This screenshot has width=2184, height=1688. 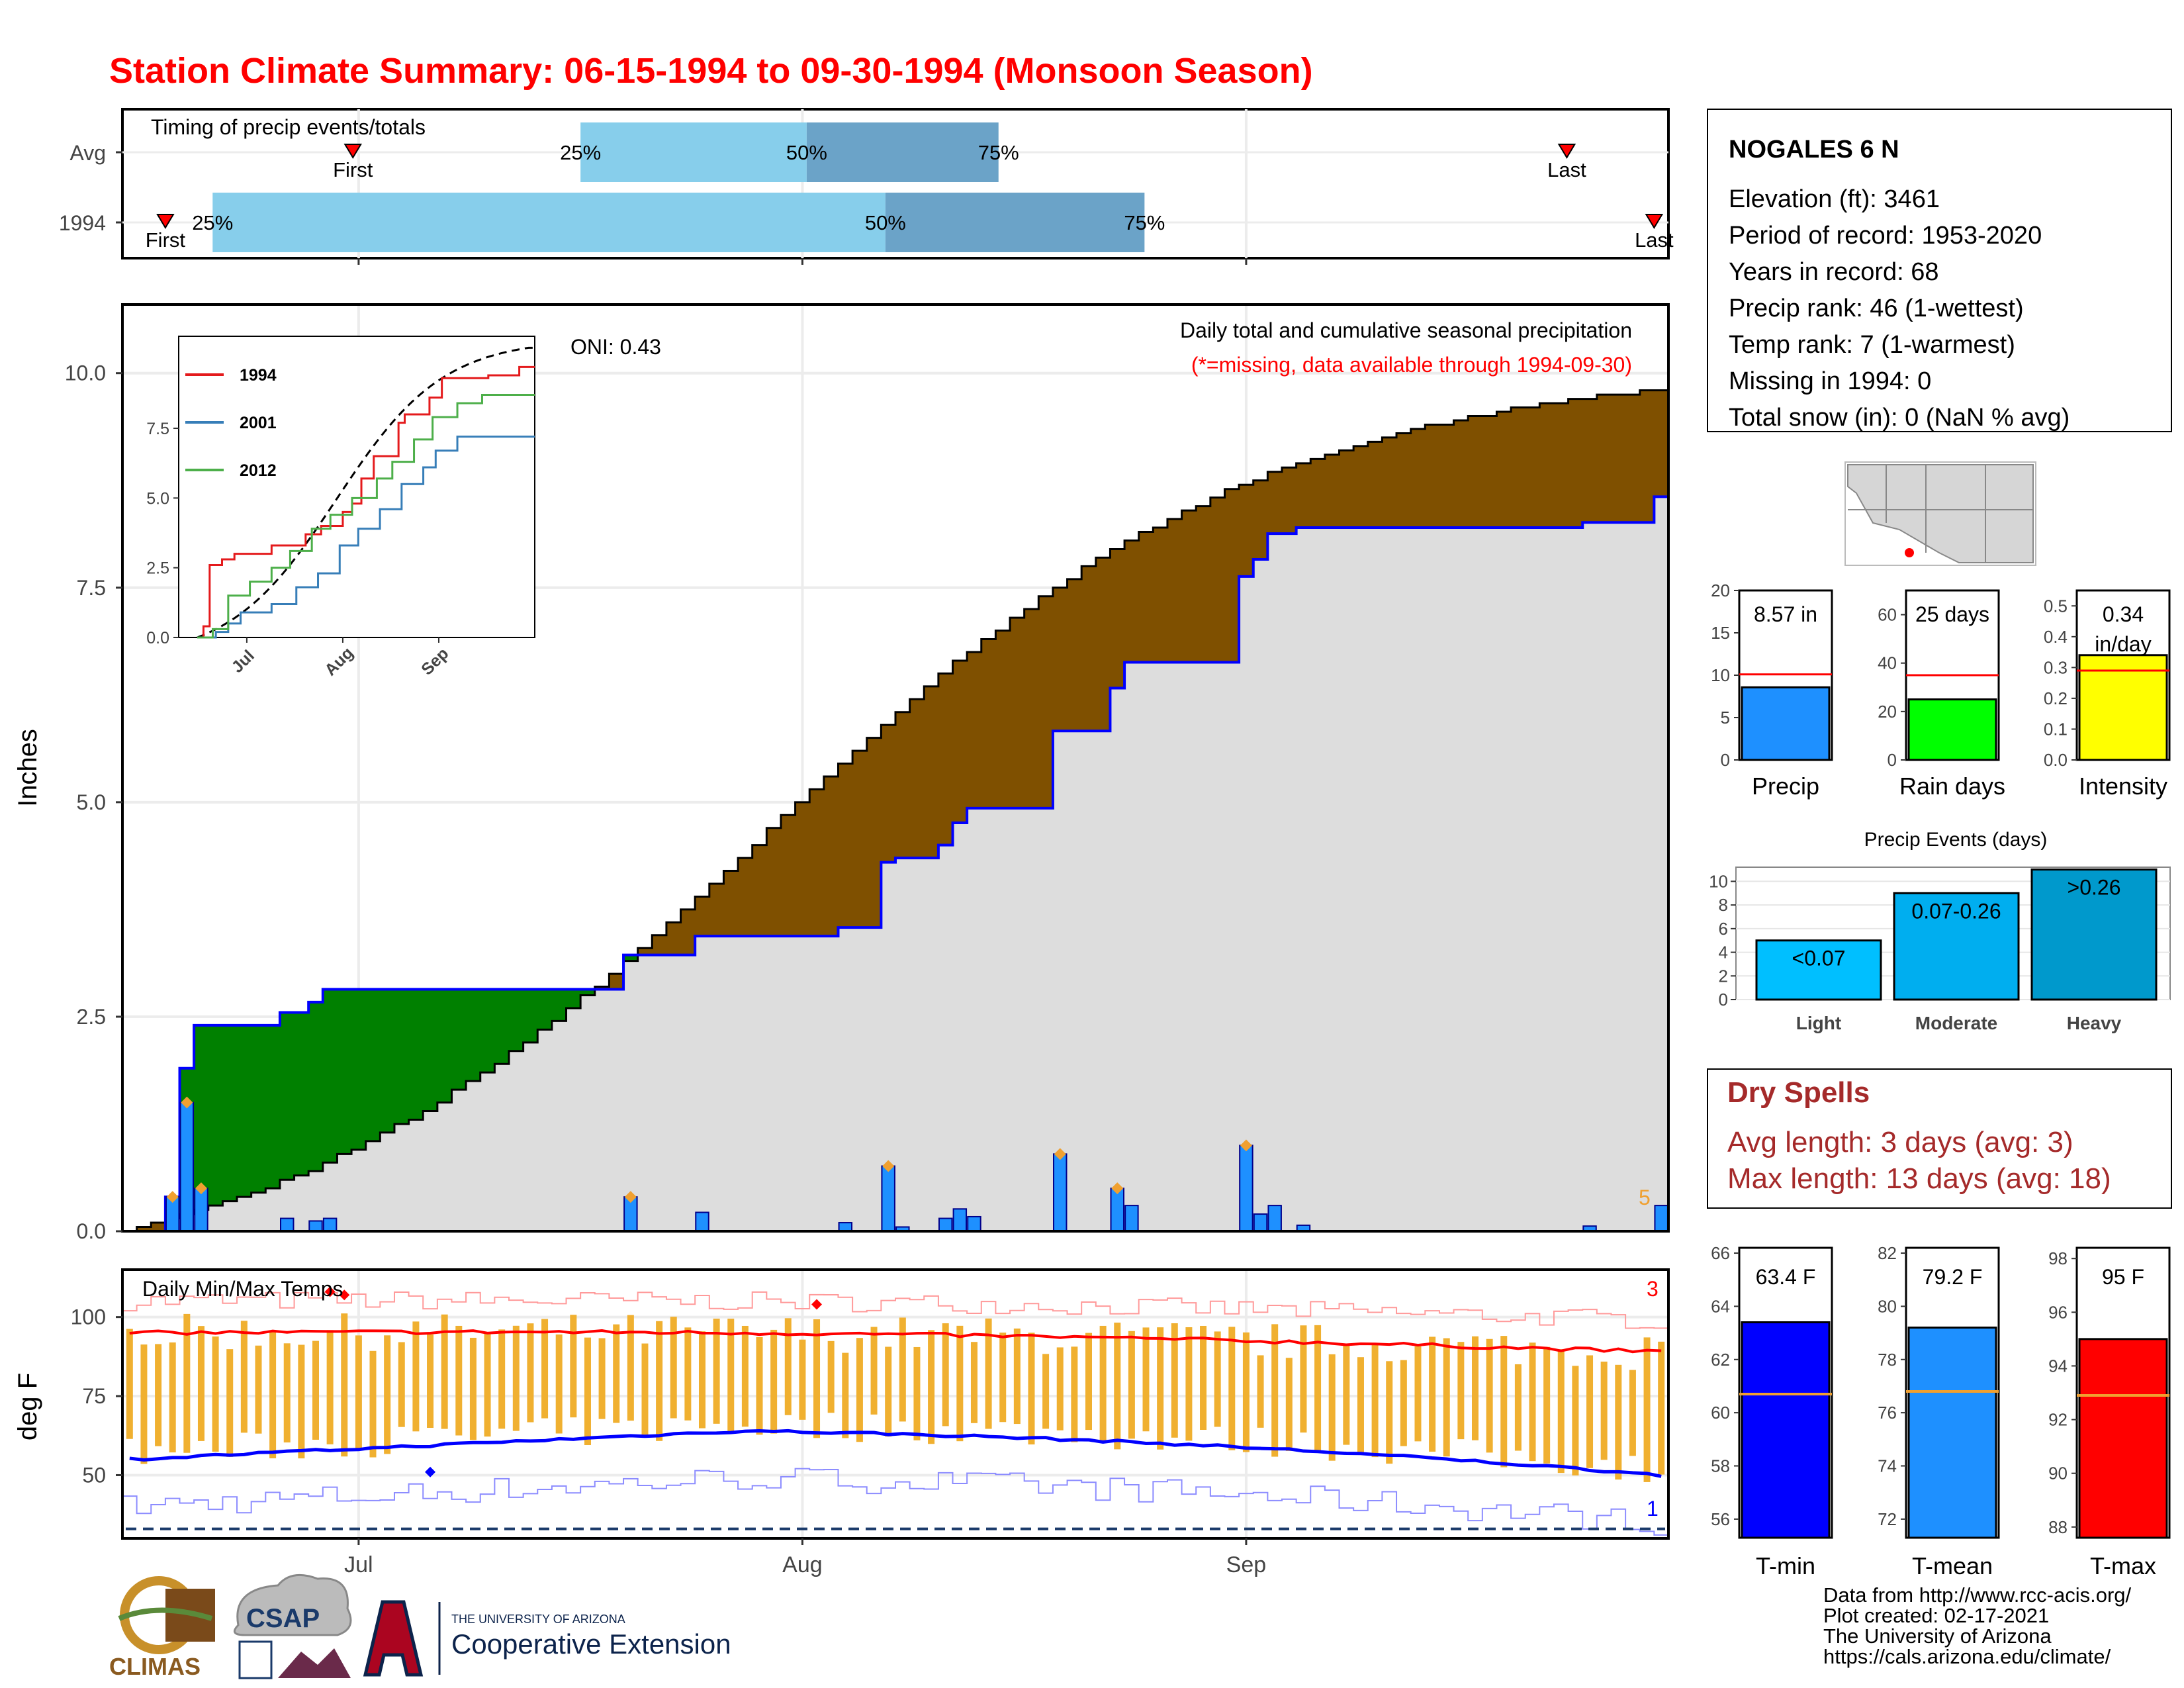 I want to click on precip-events-bar-heavy, so click(x=2094, y=934).